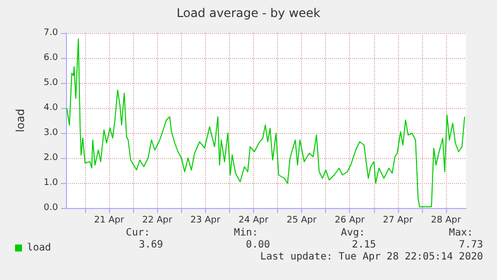  Describe the element at coordinates (372, 257) in the screenshot. I see `text: Last update: Tue Apr 28 22:05:14 2020` at that location.